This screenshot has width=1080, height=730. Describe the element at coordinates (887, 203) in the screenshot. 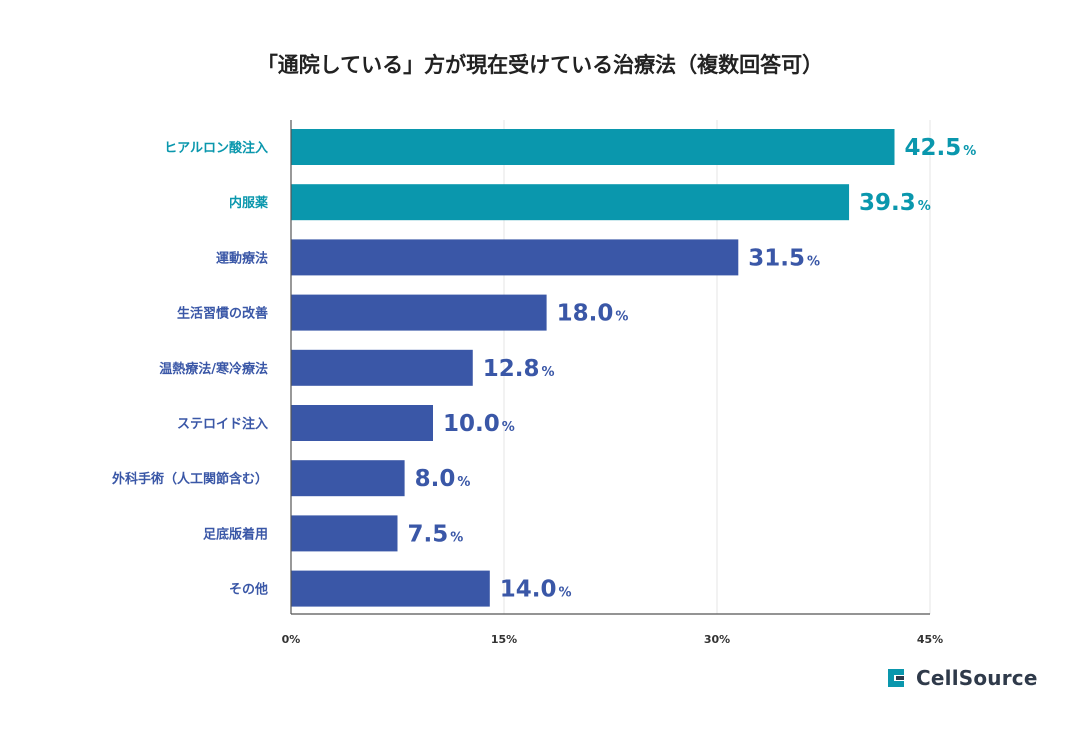

I see `value-number: 39.3` at that location.